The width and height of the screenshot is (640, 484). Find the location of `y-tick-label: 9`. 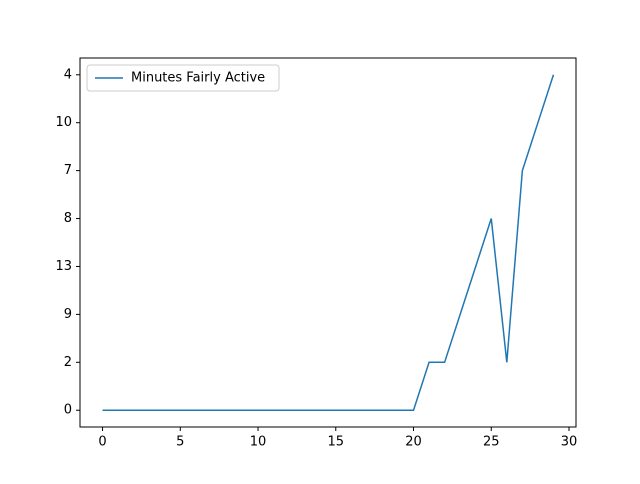

y-tick-label: 9 is located at coordinates (68, 314).